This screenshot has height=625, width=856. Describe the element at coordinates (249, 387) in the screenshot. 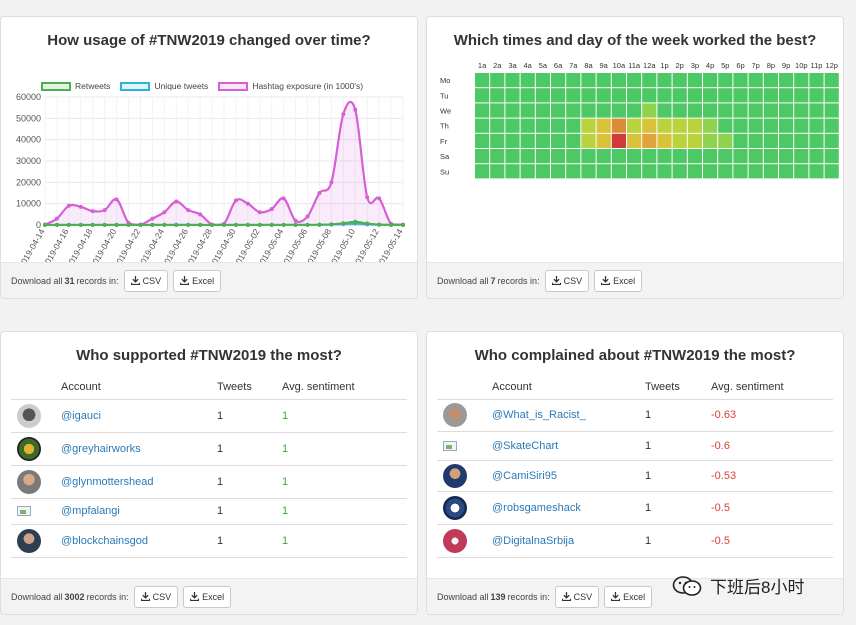

I see `column-header-tweets: Tweets` at that location.